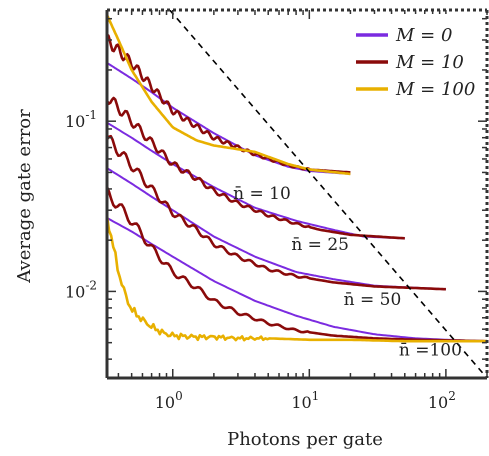 The image size is (489, 456). I want to click on annotation-label: n̄ = 25, so click(320, 245).